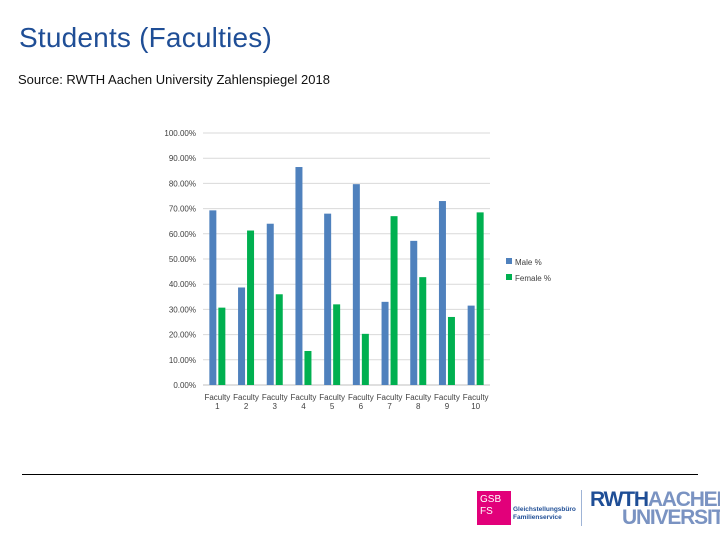  What do you see at coordinates (683, 499) in the screenshot?
I see `rwth-logo-aachen: AACHEN` at bounding box center [683, 499].